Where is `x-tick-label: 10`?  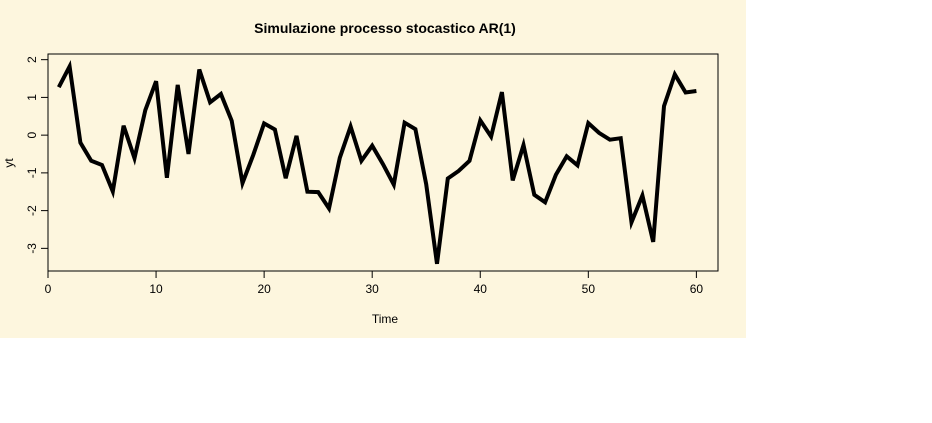 x-tick-label: 10 is located at coordinates (156, 289).